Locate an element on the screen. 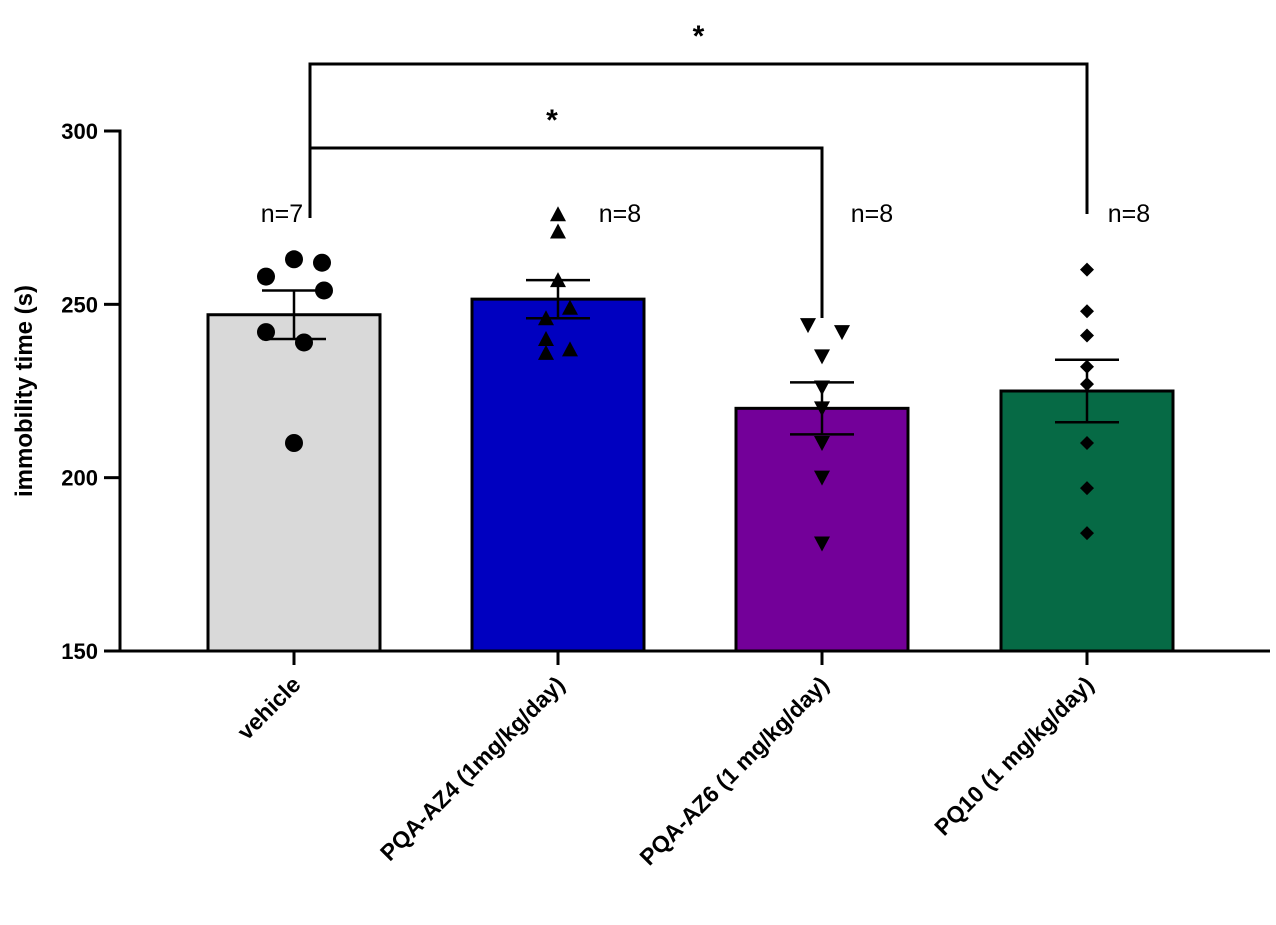  x-category-label-3: PQ10 (1 mg/kg/day) is located at coordinates (1013, 755).